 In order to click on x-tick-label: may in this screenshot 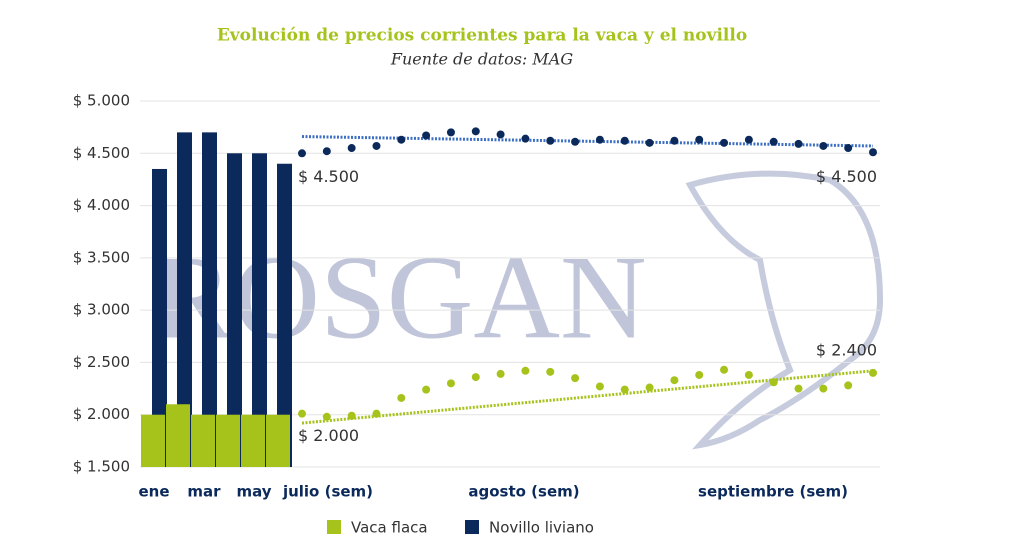, I will do `click(253, 492)`.